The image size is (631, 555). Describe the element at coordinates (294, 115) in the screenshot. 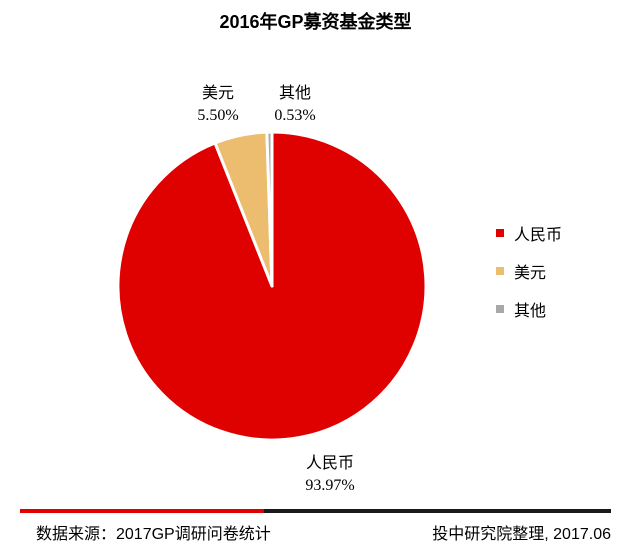

I see `slice-value-label-other: 0.53%` at that location.